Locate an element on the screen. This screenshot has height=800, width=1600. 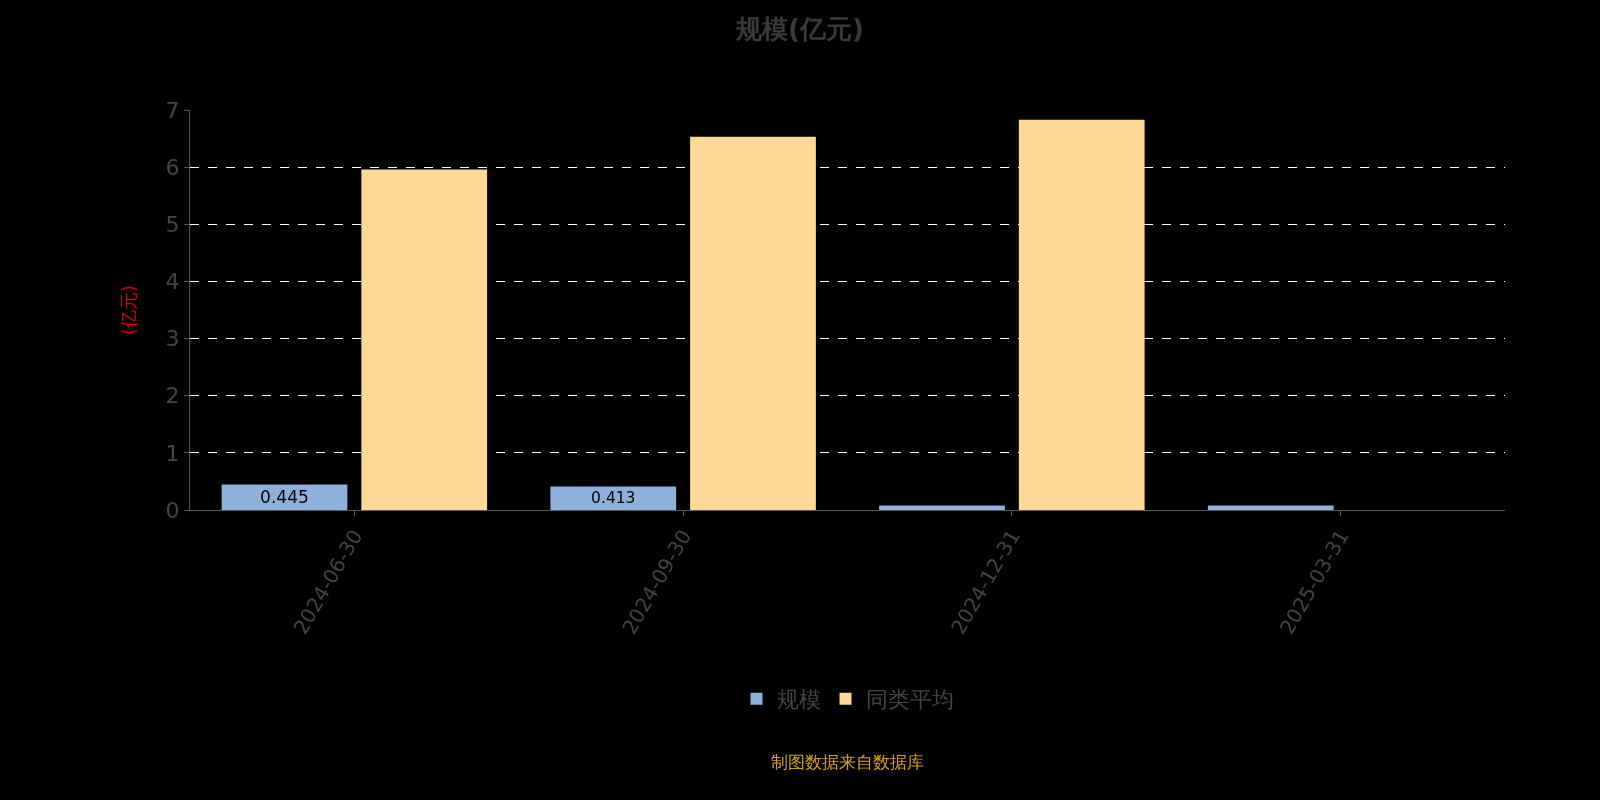
y-tick-label: 0 is located at coordinates (172, 510).